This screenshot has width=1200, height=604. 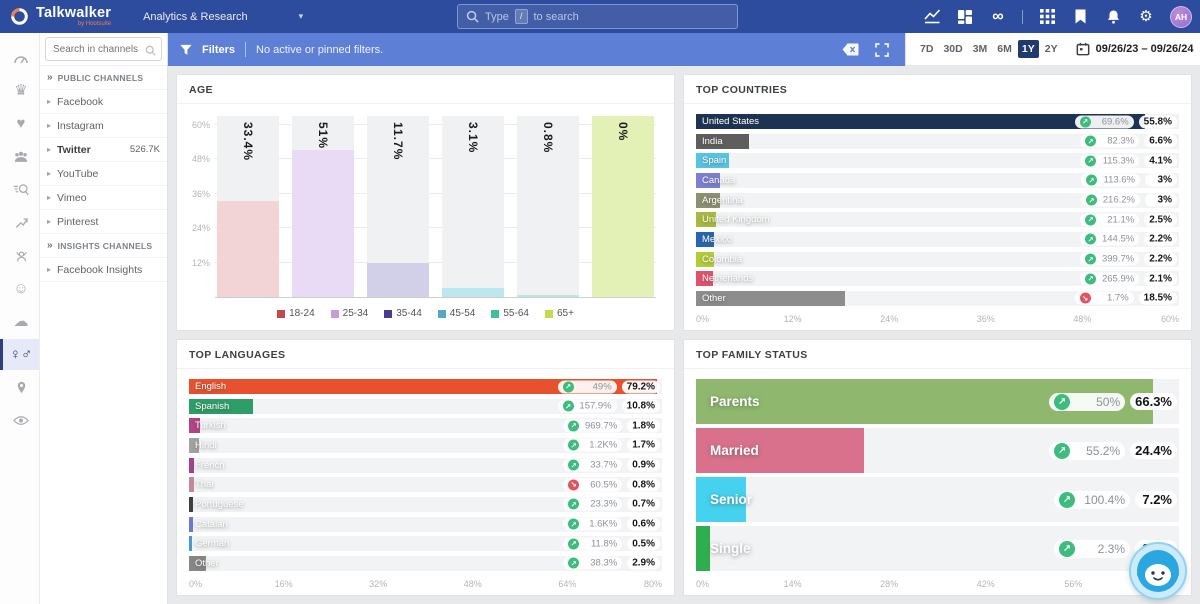 I want to click on gender-icon: ♀♂, so click(x=21, y=354).